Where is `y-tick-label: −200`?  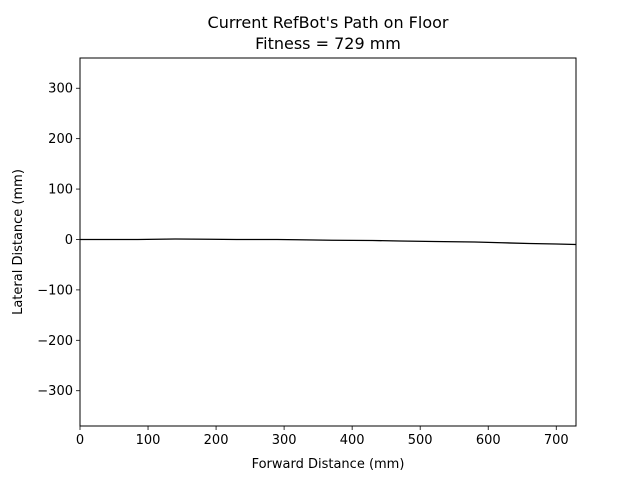 y-tick-label: −200 is located at coordinates (55, 341).